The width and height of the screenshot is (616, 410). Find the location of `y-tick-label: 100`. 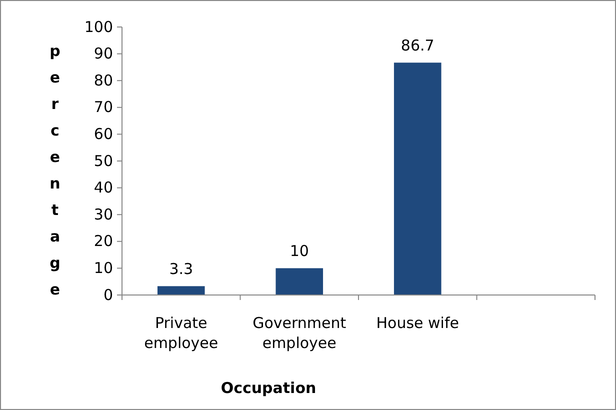

y-tick-label: 100 is located at coordinates (98, 27).